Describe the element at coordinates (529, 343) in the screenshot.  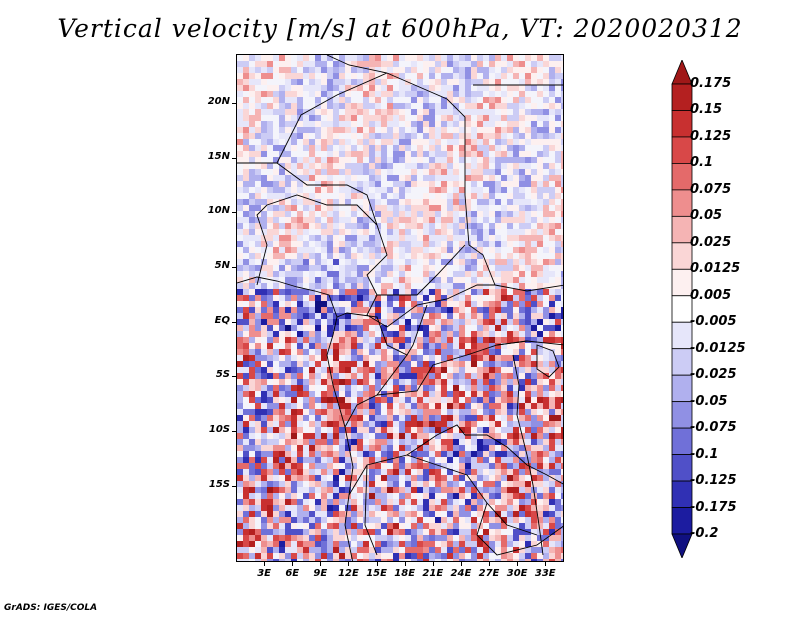
I see `border-line` at that location.